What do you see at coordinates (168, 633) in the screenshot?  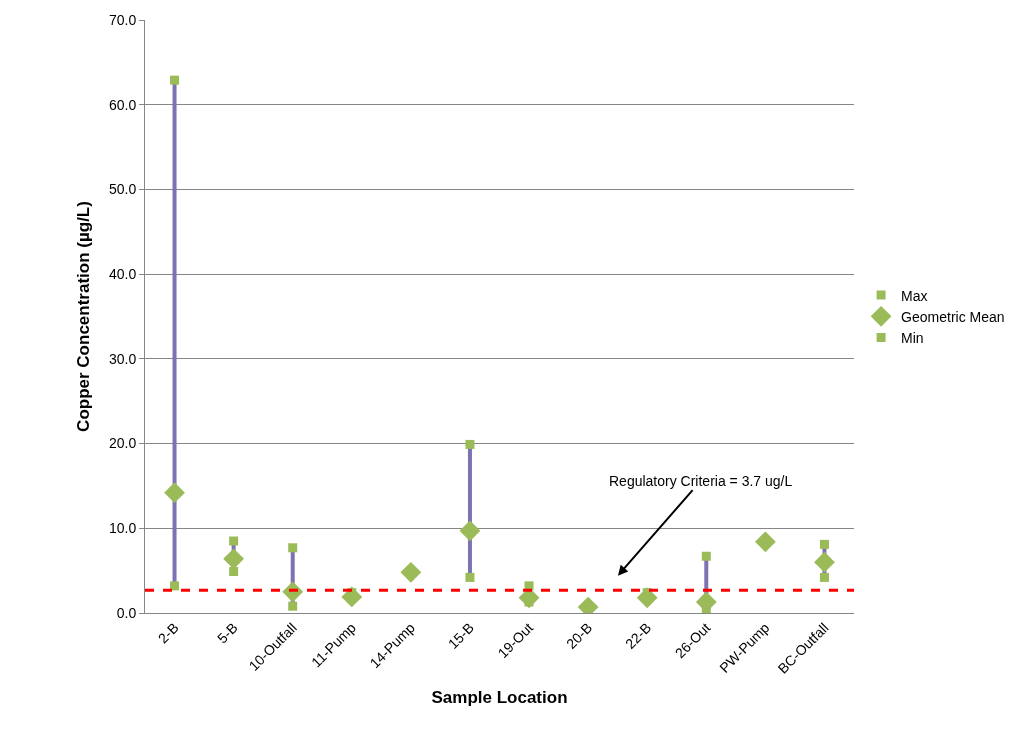 I see `x-tick-label: 2-B` at bounding box center [168, 633].